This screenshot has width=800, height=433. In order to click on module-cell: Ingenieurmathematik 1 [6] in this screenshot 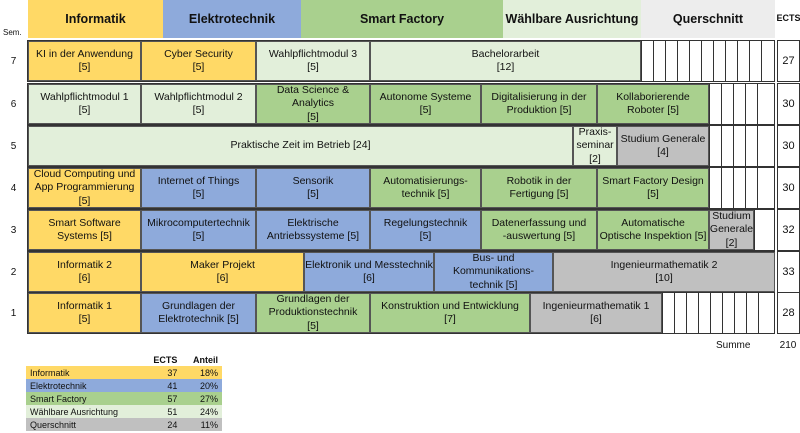, I will do `click(596, 313)`.